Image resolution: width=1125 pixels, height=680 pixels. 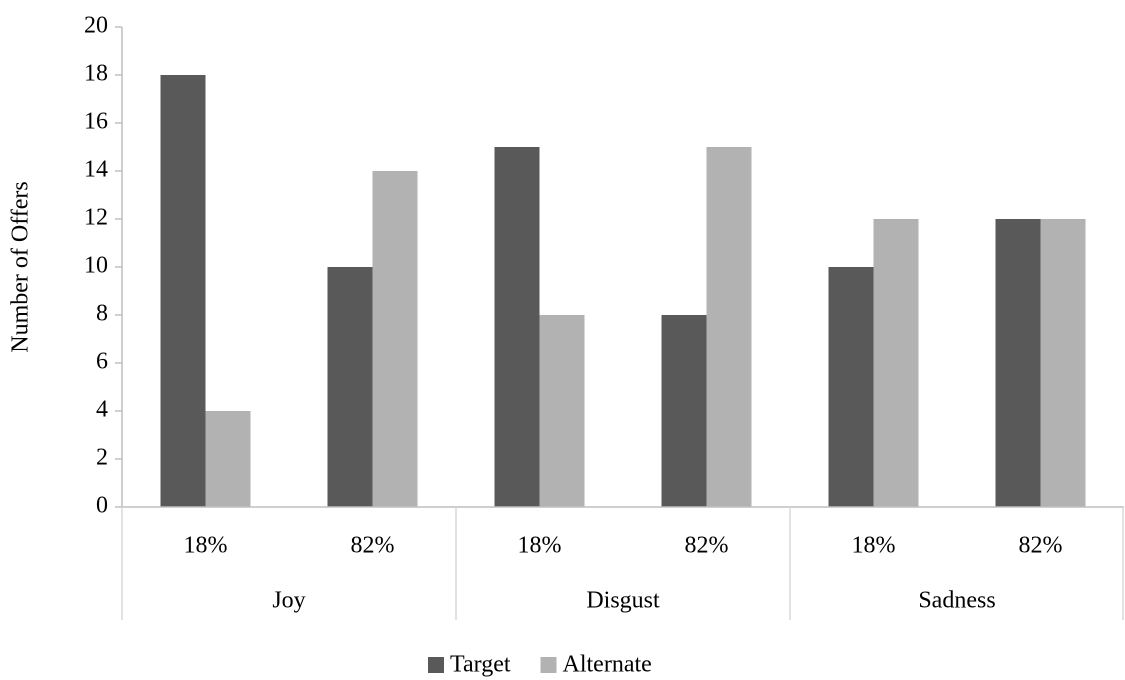 What do you see at coordinates (96, 74) in the screenshot?
I see `y-tick-label: 18` at bounding box center [96, 74].